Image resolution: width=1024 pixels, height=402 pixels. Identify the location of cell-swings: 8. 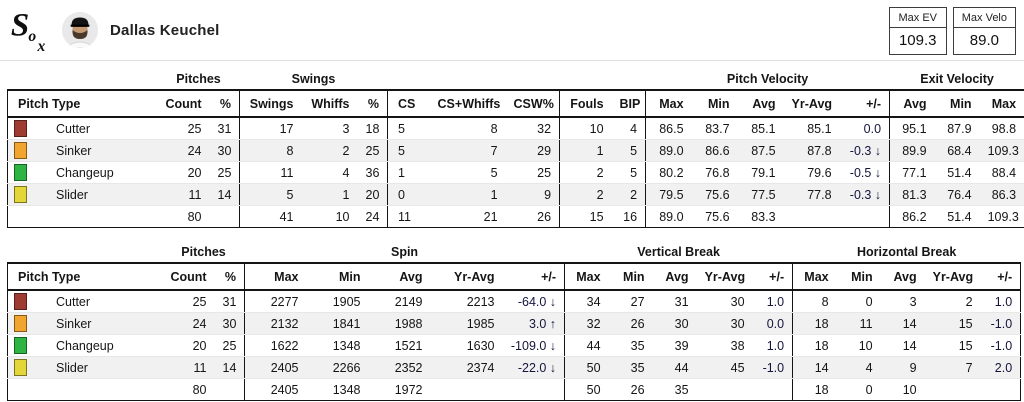
(270, 150).